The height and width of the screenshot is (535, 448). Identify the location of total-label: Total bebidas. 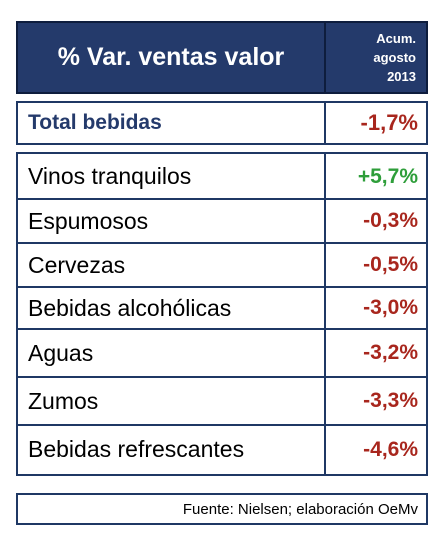
(95, 122).